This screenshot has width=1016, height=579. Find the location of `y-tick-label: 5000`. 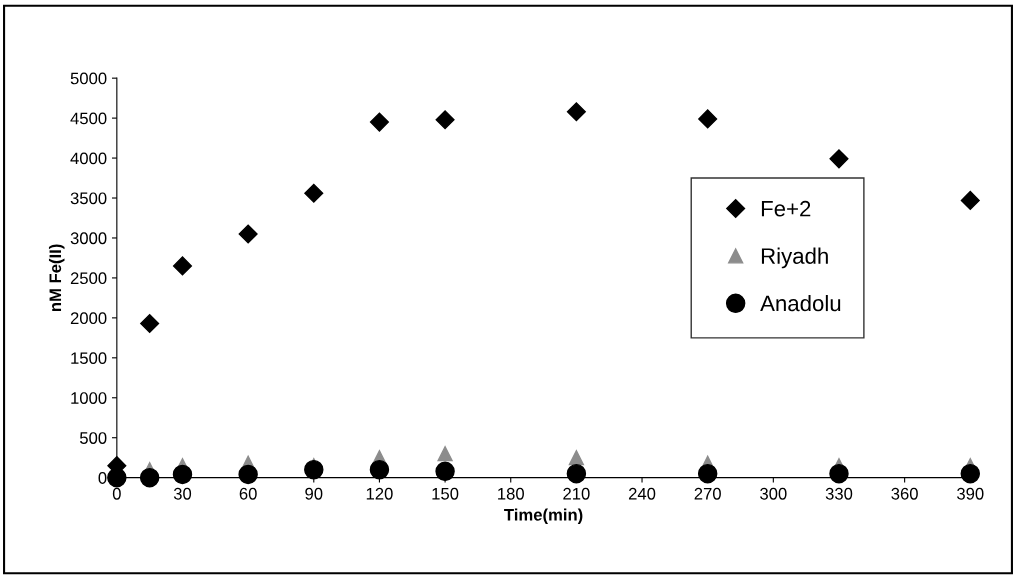

y-tick-label: 5000 is located at coordinates (88, 78).